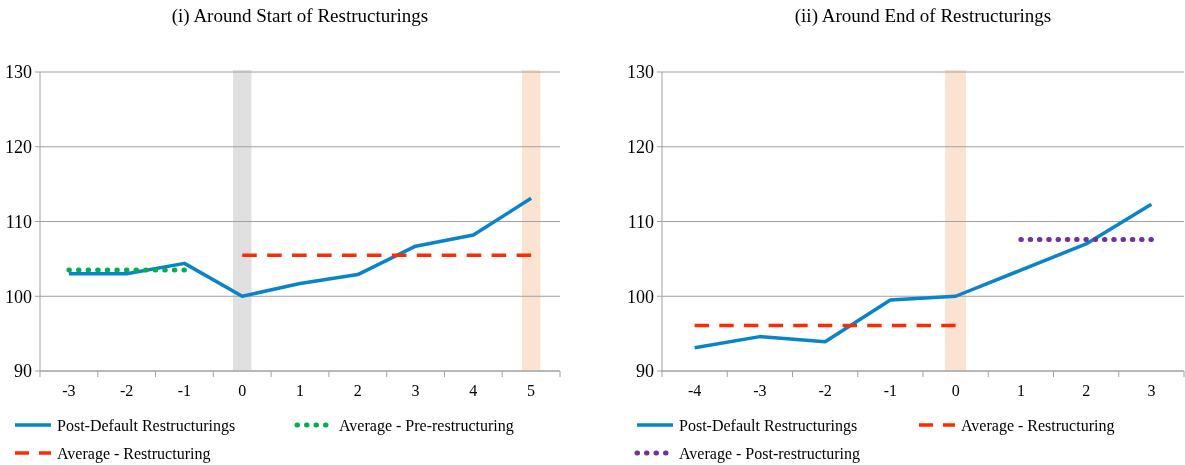  I want to click on chart-title: (i) Around Start of Restructurings, so click(300, 16).